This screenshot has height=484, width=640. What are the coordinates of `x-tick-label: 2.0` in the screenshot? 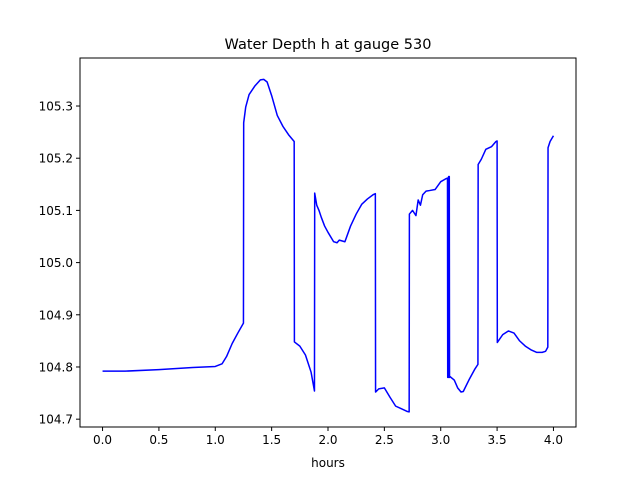 It's located at (327, 440).